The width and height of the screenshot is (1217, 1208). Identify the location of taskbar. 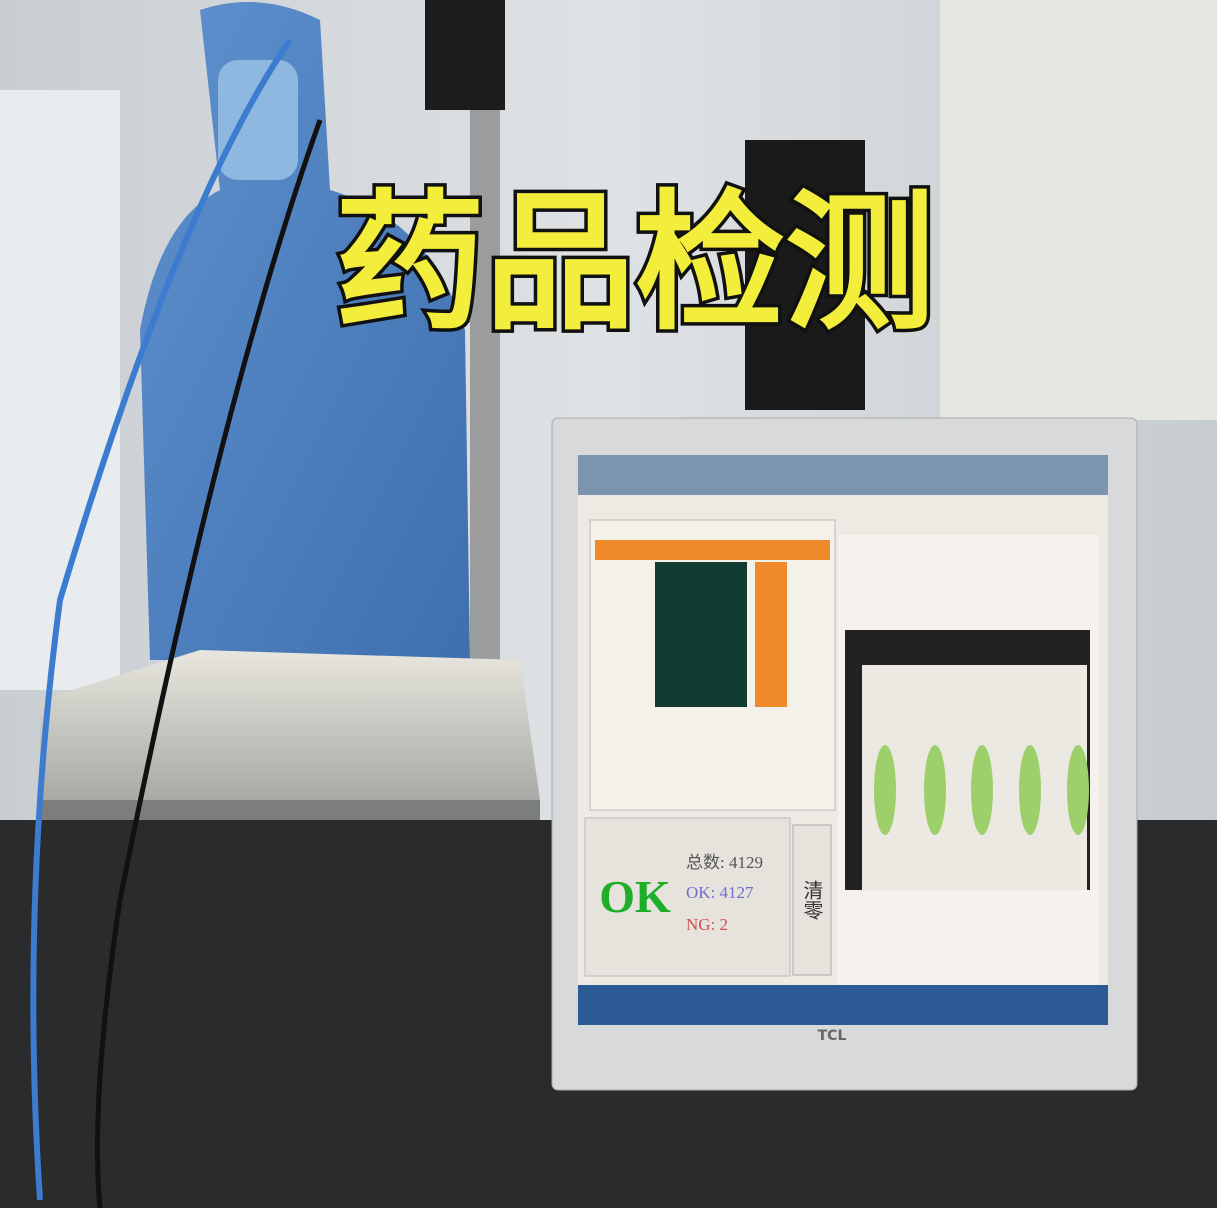
(843, 1005).